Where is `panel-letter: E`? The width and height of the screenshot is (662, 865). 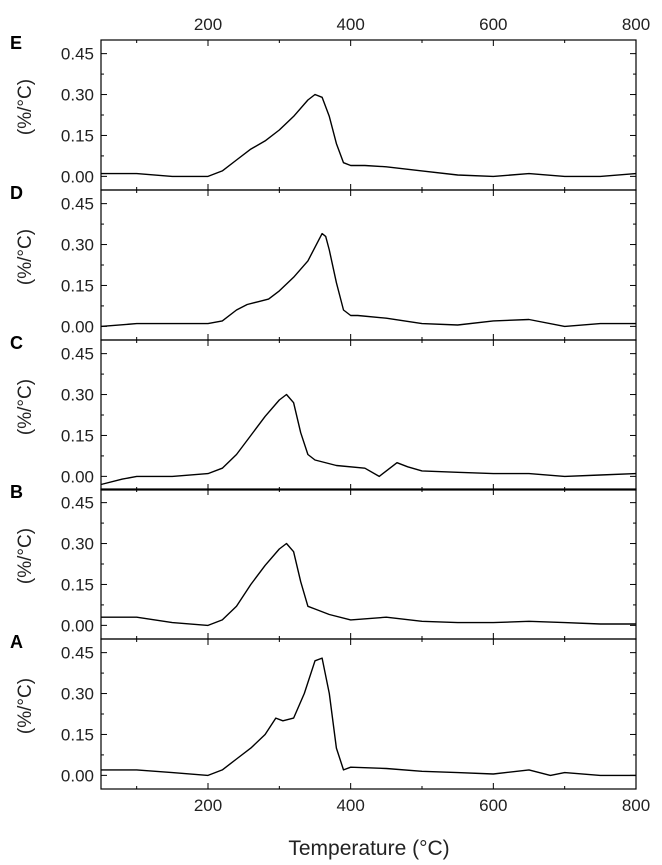 panel-letter: E is located at coordinates (16, 43).